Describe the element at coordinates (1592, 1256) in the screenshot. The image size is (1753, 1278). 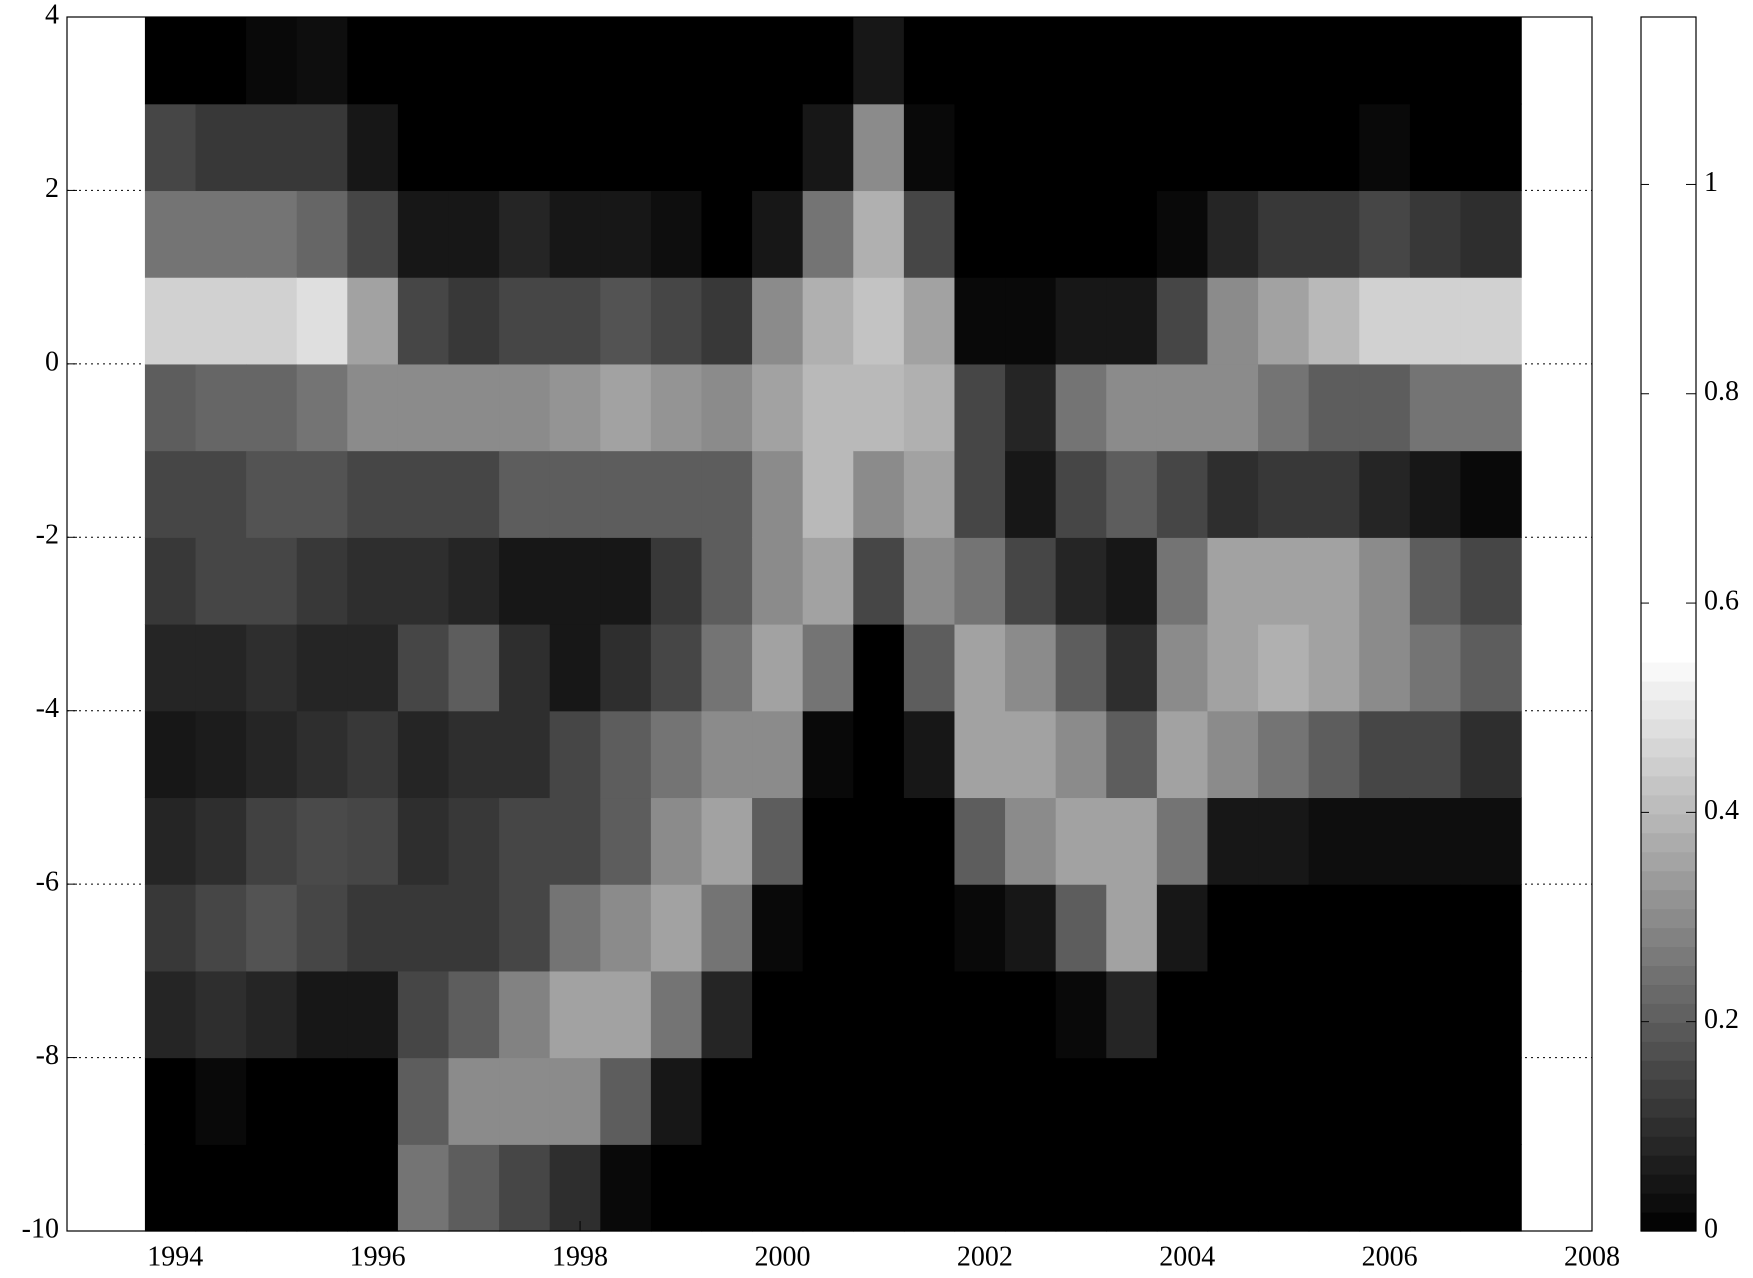
I see `x-tick-label: 2008` at that location.